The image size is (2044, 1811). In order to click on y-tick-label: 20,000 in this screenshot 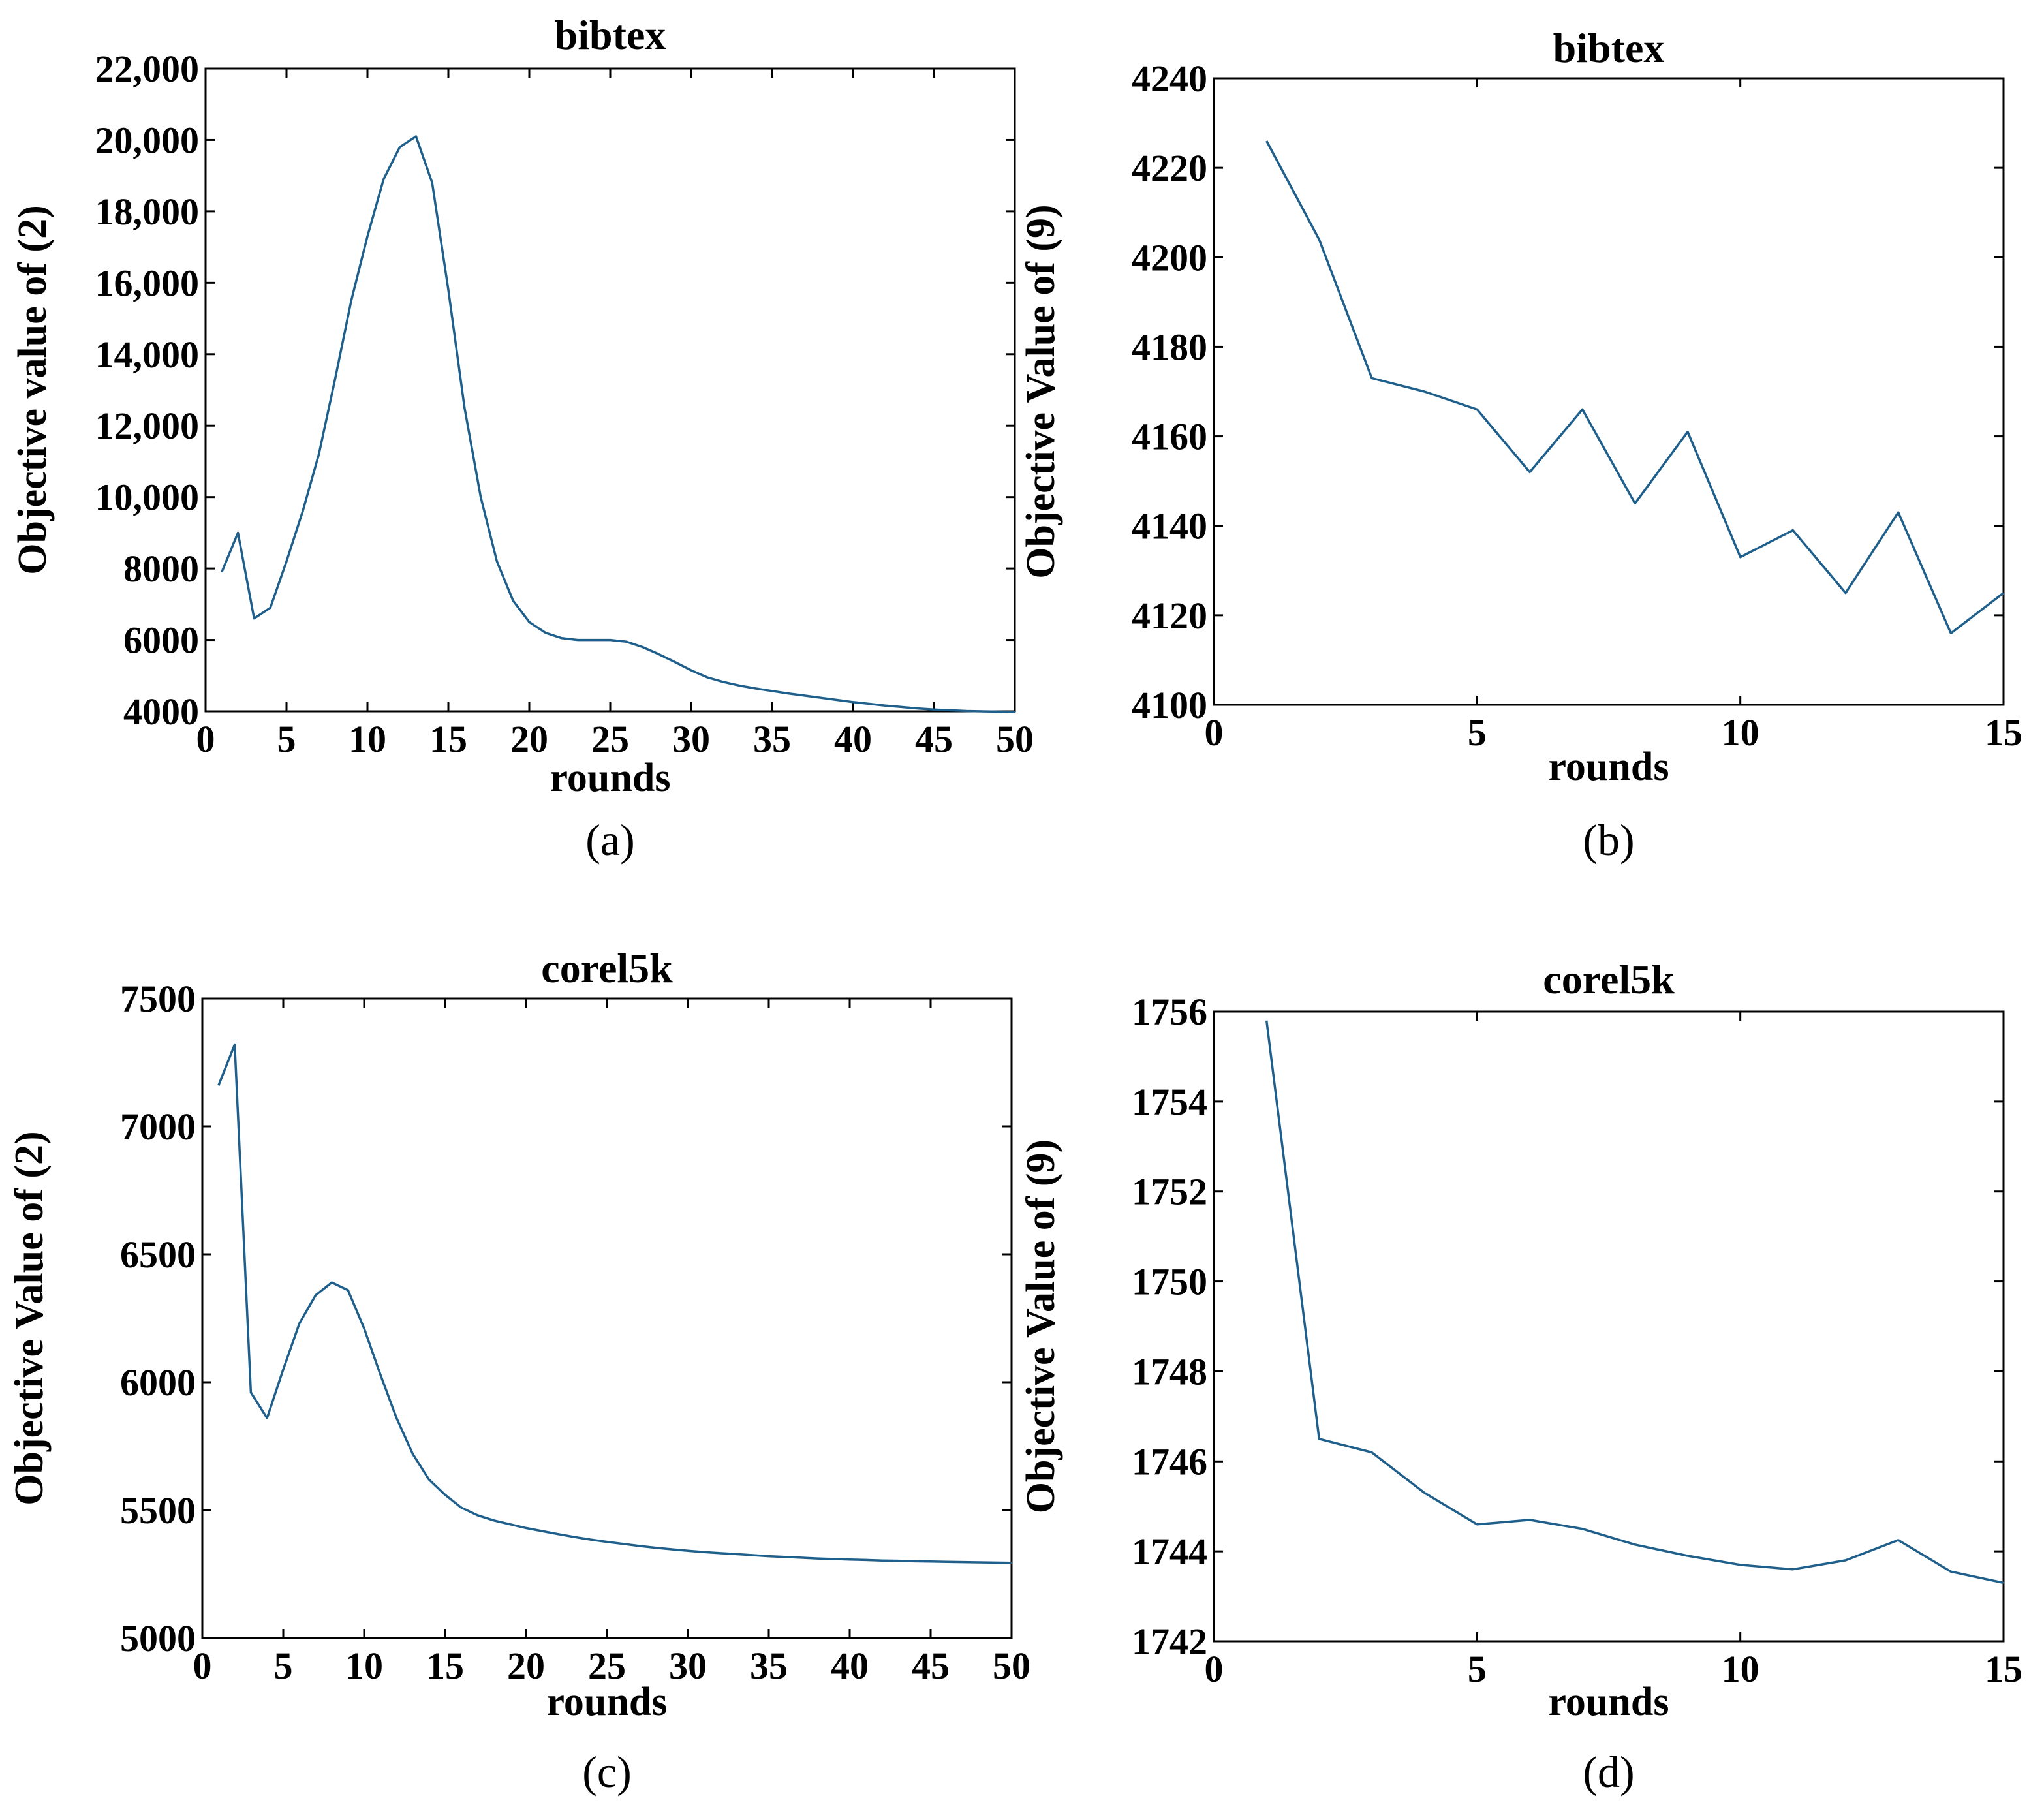, I will do `click(147, 140)`.